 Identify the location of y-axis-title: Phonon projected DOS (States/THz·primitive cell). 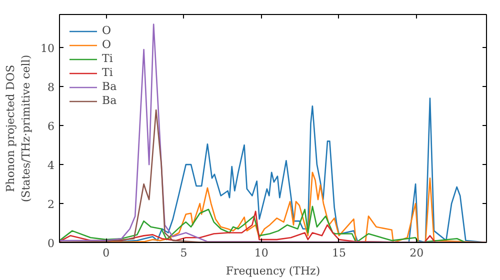
(18, 128).